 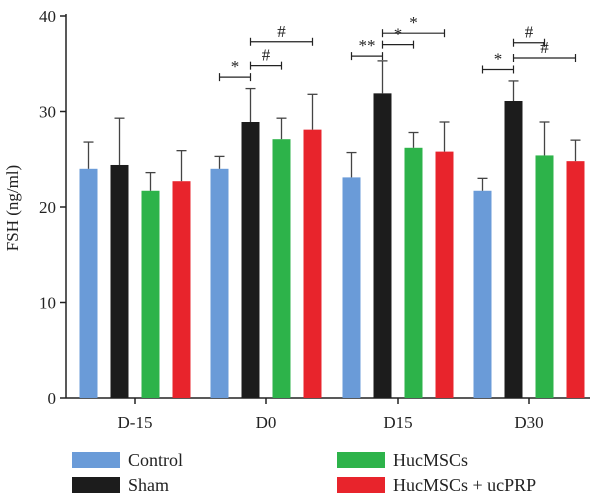 What do you see at coordinates (47, 112) in the screenshot?
I see `y-tick-label: 30` at bounding box center [47, 112].